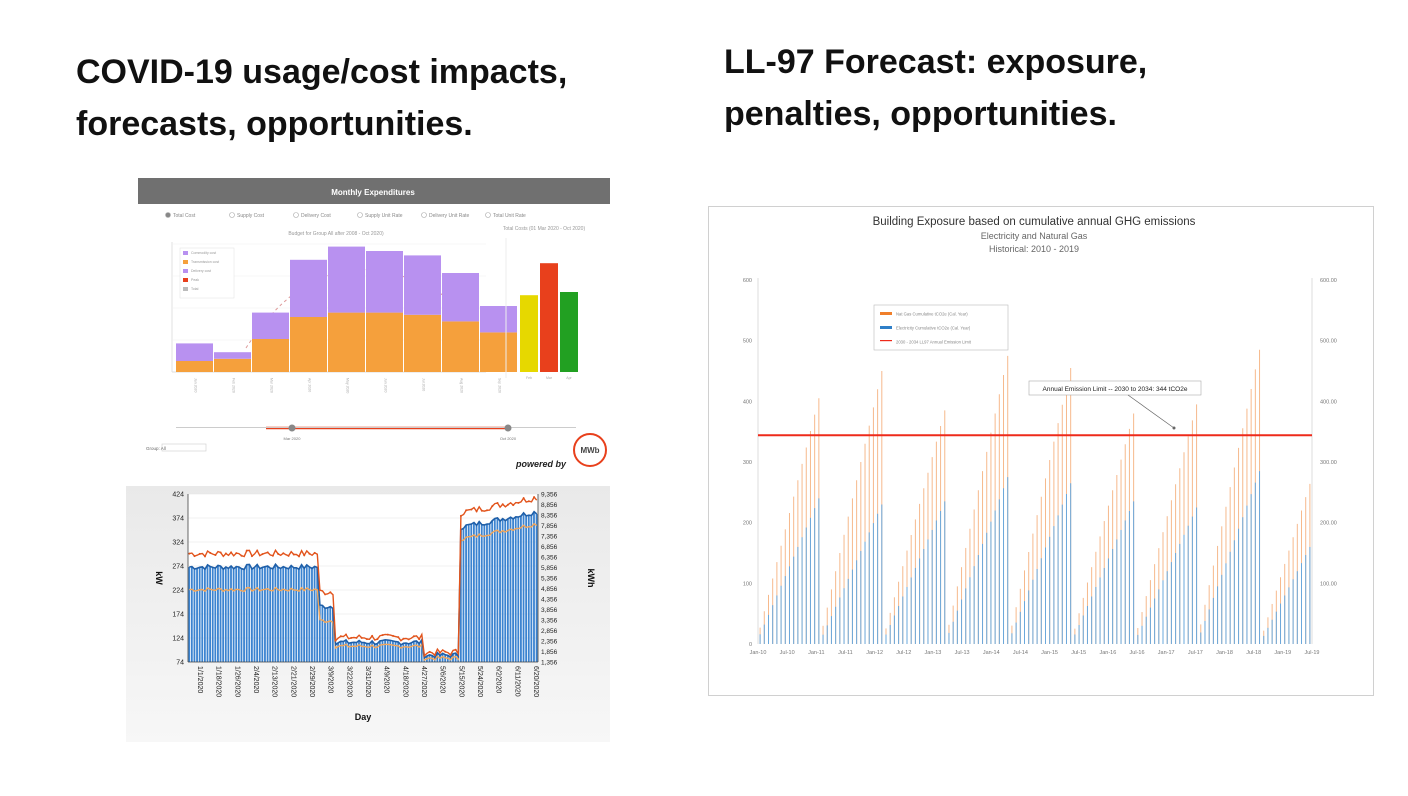 The width and height of the screenshot is (1408, 796). I want to click on radio-label: Supply Unit Rate, so click(384, 216).